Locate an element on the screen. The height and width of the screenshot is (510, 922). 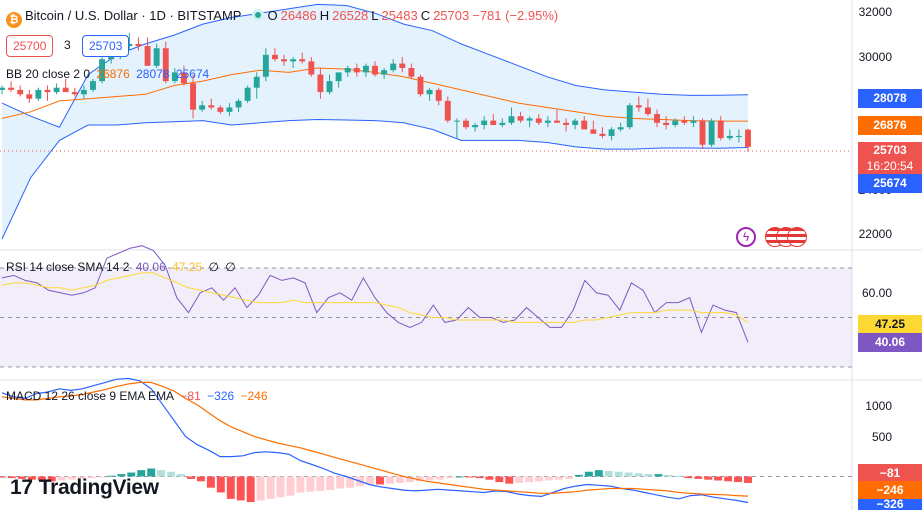
buy-button: 25703 is located at coordinates (106, 46).